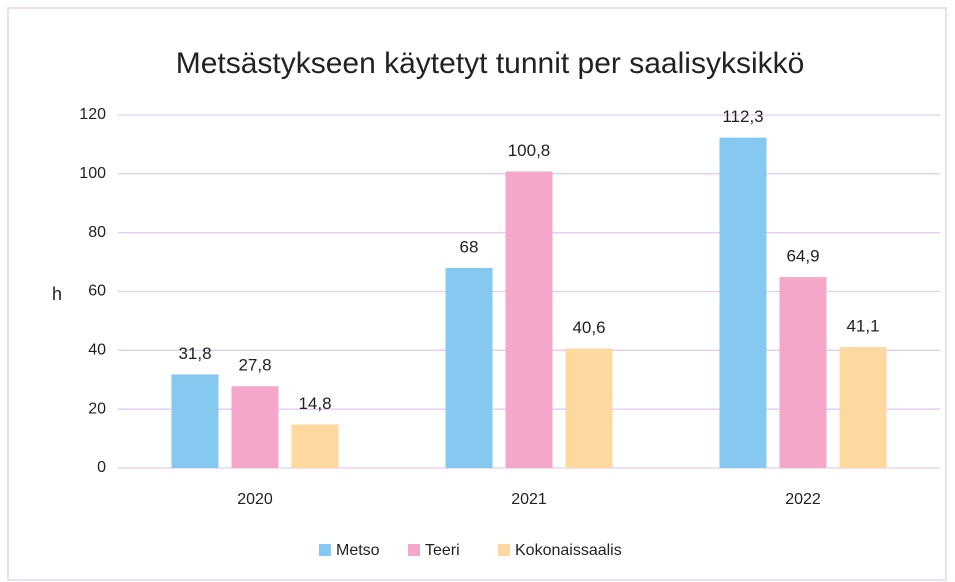 The width and height of the screenshot is (955, 582). I want to click on legend-label: Teeri, so click(442, 550).